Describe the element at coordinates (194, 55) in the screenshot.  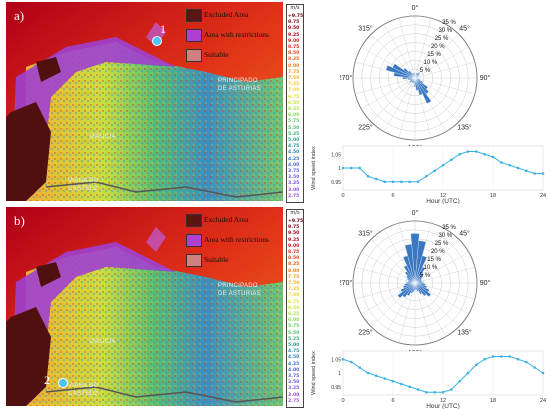
I see `legend-swatch-suitable` at that location.